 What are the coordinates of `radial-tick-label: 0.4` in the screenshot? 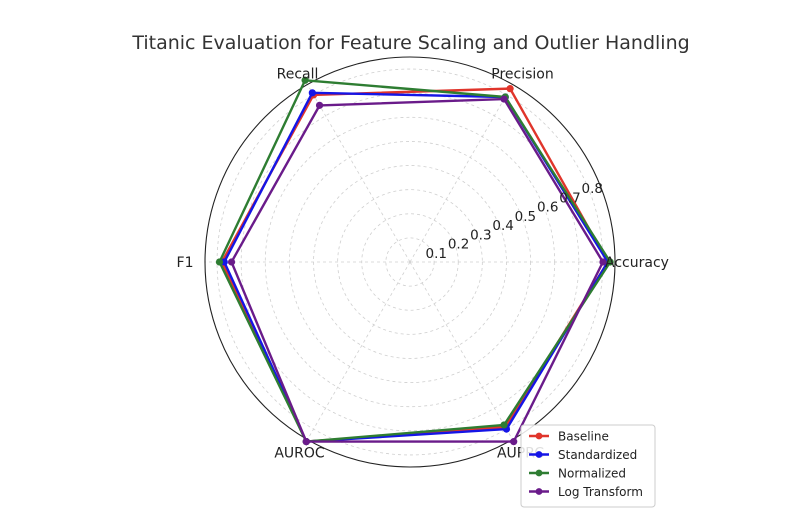 It's located at (502, 226).